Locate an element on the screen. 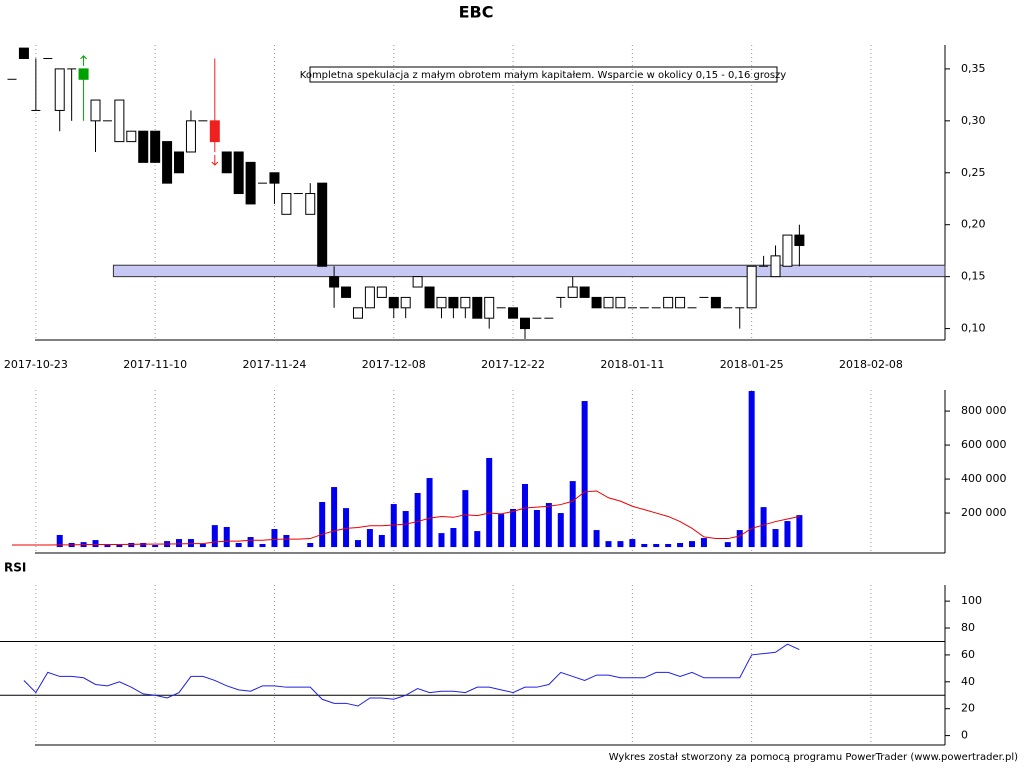 This screenshot has height=768, width=1024. y-tick-label: 80 is located at coordinates (968, 627).